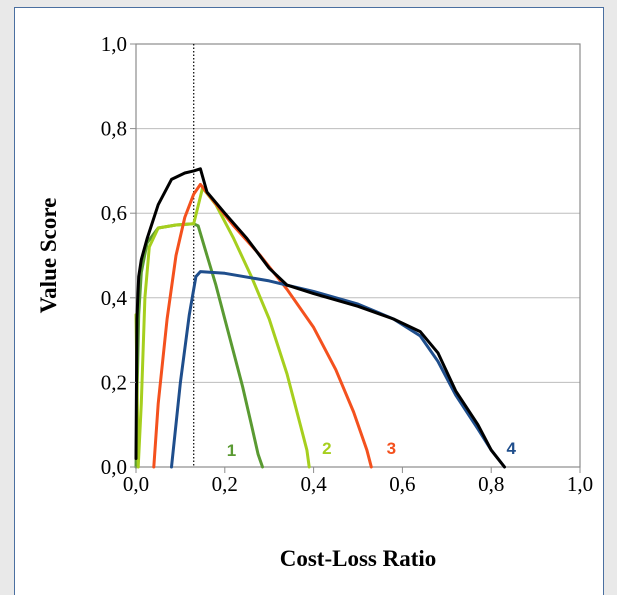 The width and height of the screenshot is (617, 595). What do you see at coordinates (313, 484) in the screenshot?
I see `x-tick-label: 0,4` at bounding box center [313, 484].